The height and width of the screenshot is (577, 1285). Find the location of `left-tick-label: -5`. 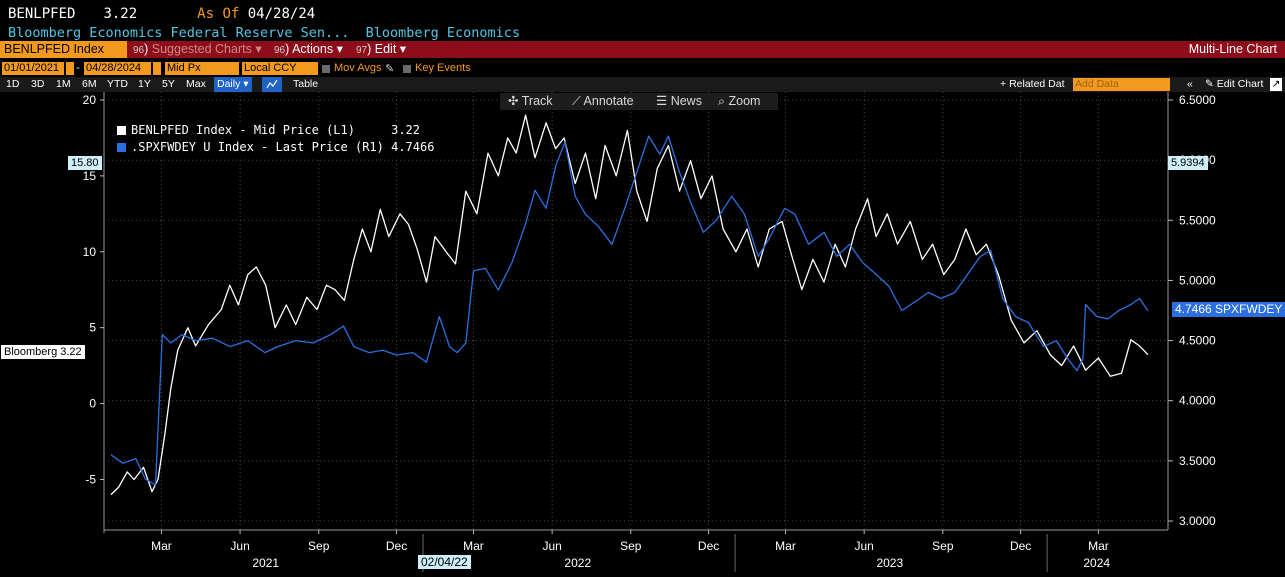

left-tick-label: -5 is located at coordinates (90, 479).